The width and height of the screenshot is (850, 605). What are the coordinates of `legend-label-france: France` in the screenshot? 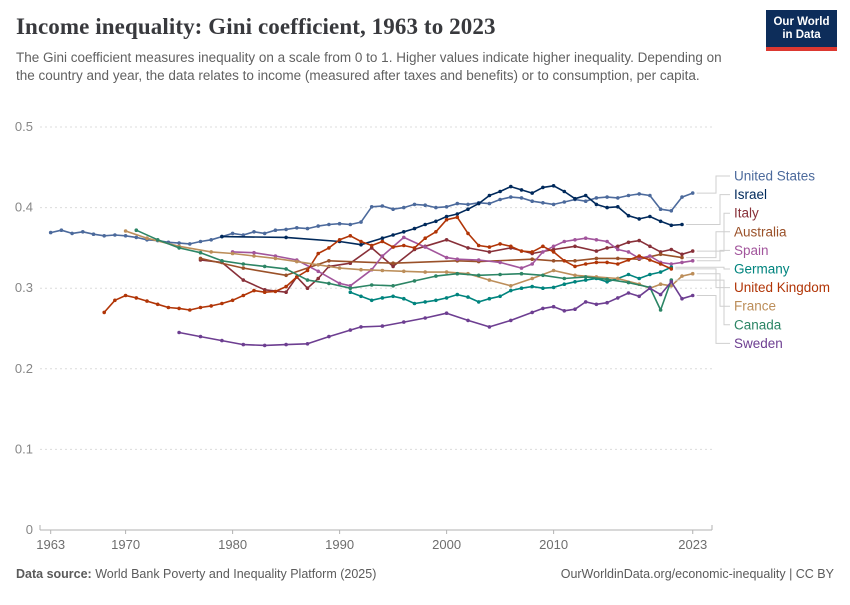 It's located at (755, 306).